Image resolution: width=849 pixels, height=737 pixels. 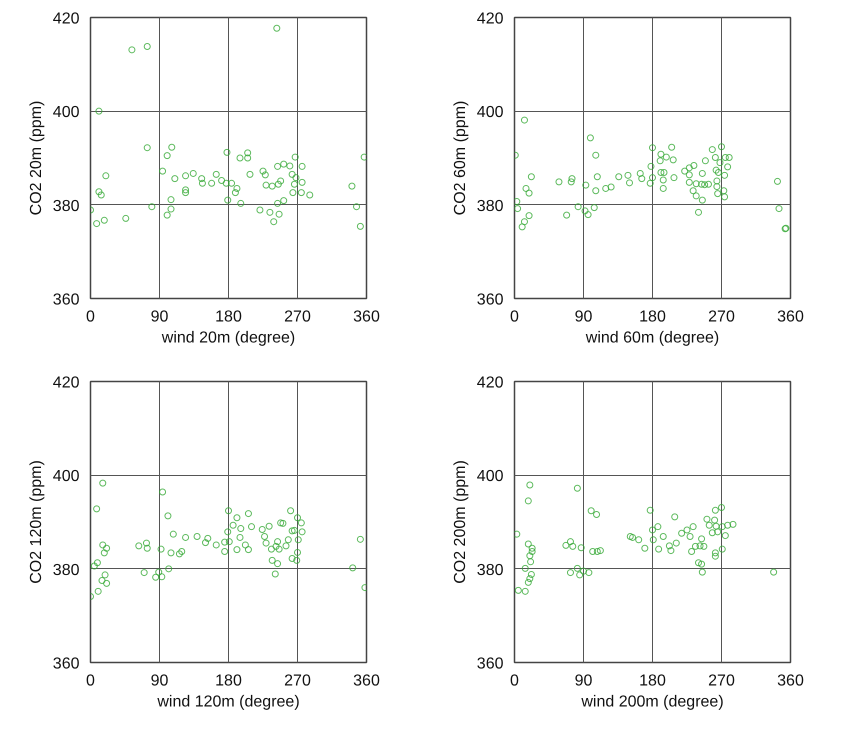 I want to click on y-axis-title: CO2 20m (ppm), so click(x=36, y=158).